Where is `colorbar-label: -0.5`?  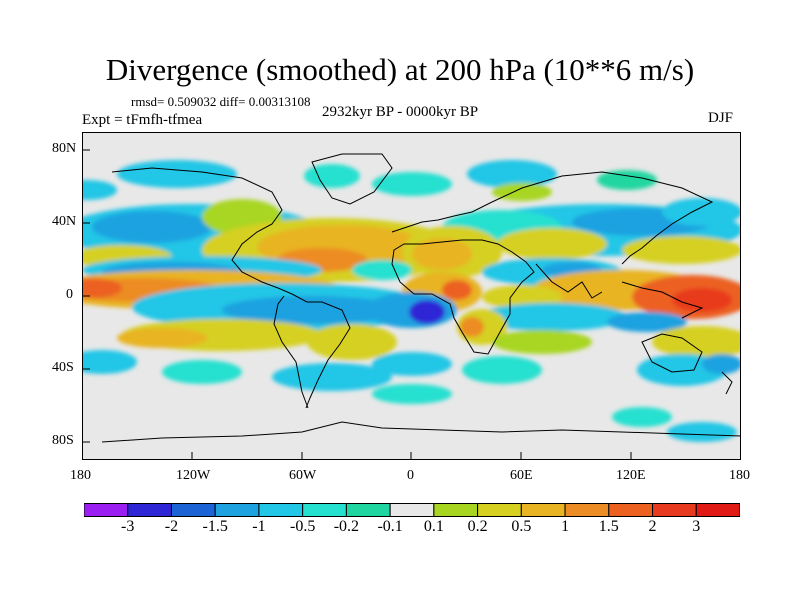 colorbar-label: -0.5 is located at coordinates (302, 526).